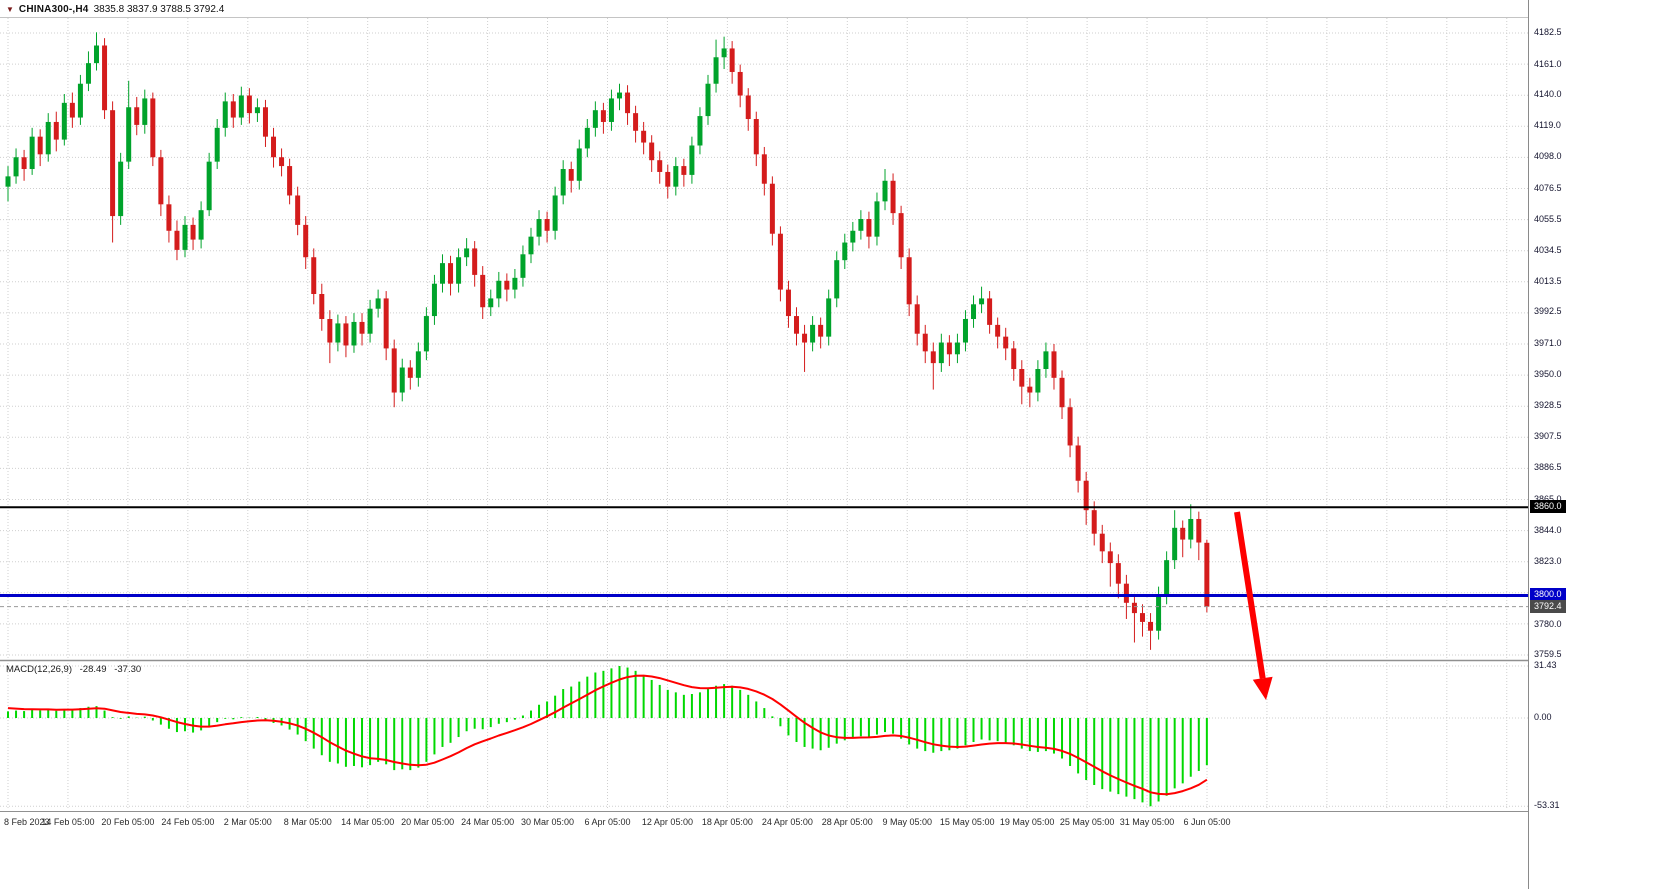 The width and height of the screenshot is (1671, 889). I want to click on macd-signal-value: -37.30, so click(128, 669).